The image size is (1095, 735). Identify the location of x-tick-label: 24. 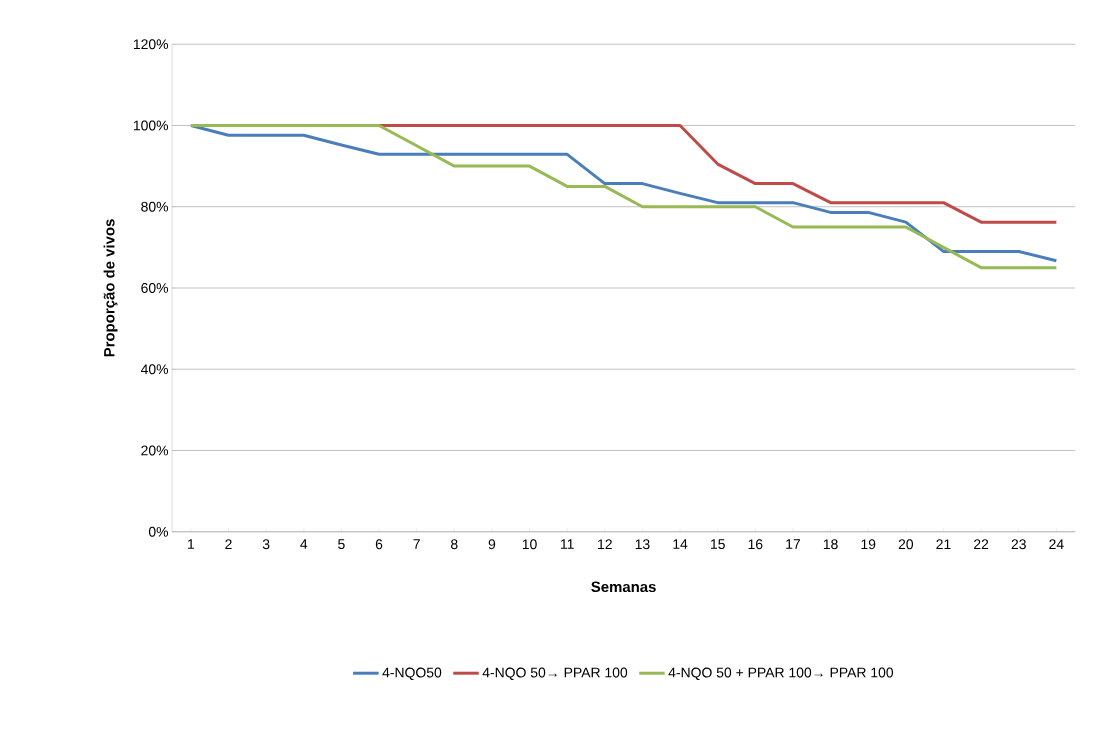
(1056, 544).